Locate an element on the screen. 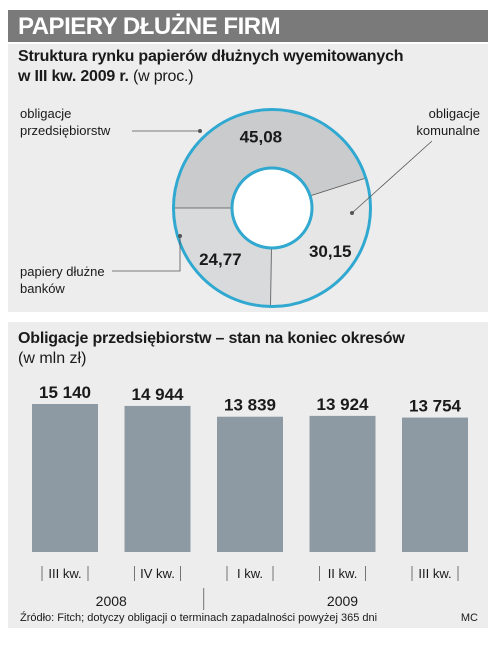 The image size is (500, 646). bar-group-label: 2009 is located at coordinates (342, 601).